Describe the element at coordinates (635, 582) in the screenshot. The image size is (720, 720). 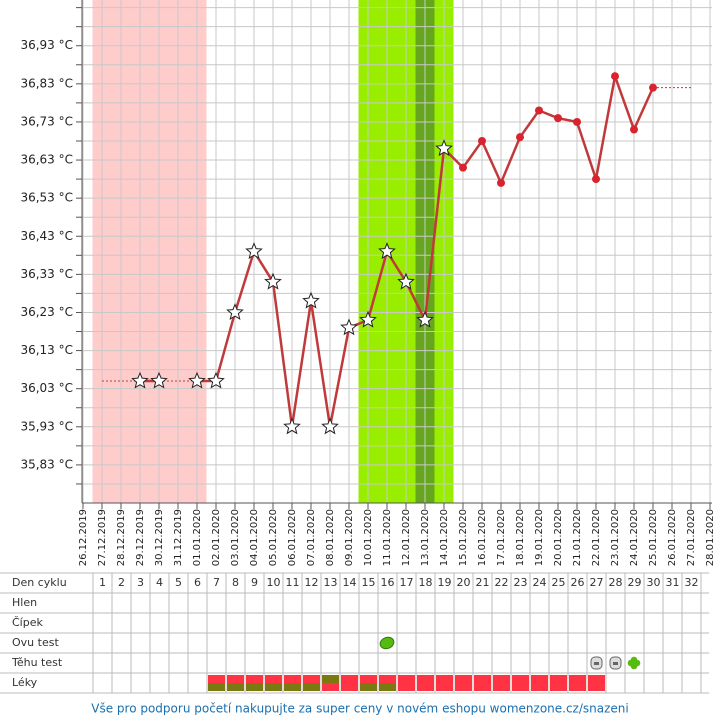
I see `day-number: 29` at that location.